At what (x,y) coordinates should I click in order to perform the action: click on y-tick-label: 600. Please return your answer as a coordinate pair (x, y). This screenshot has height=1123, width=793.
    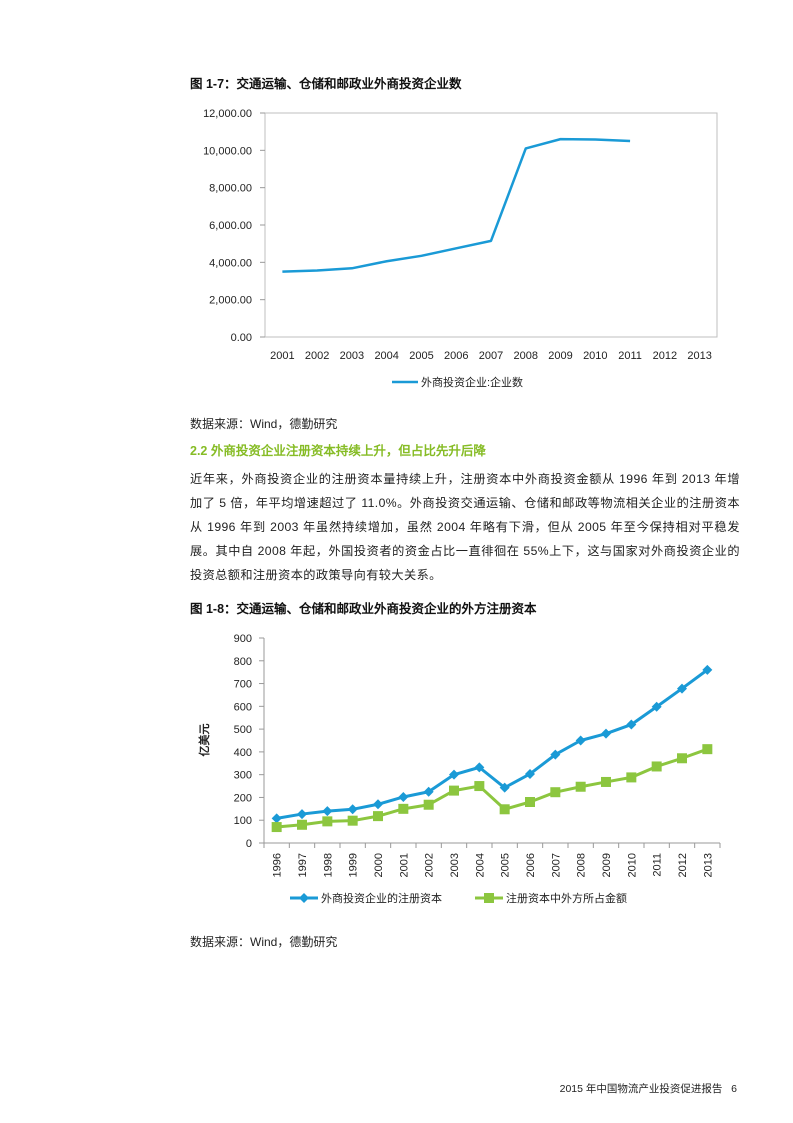
    Looking at the image, I should click on (243, 707).